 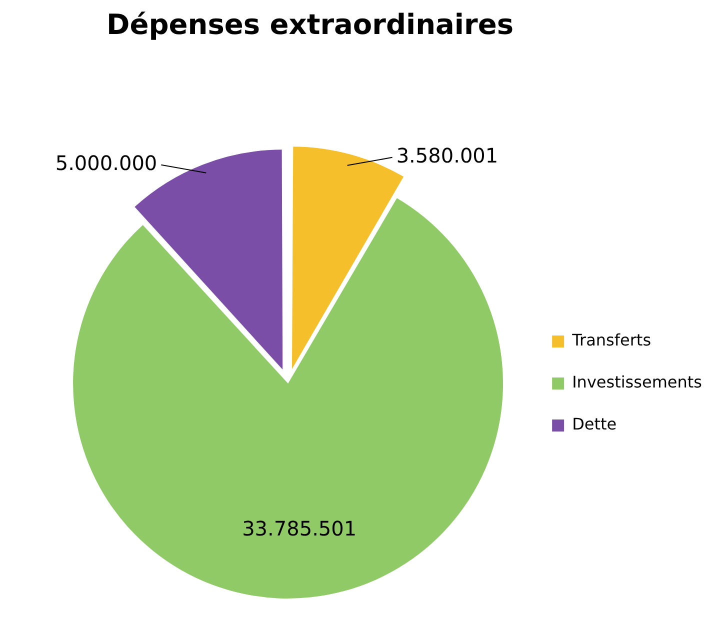 What do you see at coordinates (106, 163) in the screenshot?
I see `data-label: 5.000.000` at bounding box center [106, 163].